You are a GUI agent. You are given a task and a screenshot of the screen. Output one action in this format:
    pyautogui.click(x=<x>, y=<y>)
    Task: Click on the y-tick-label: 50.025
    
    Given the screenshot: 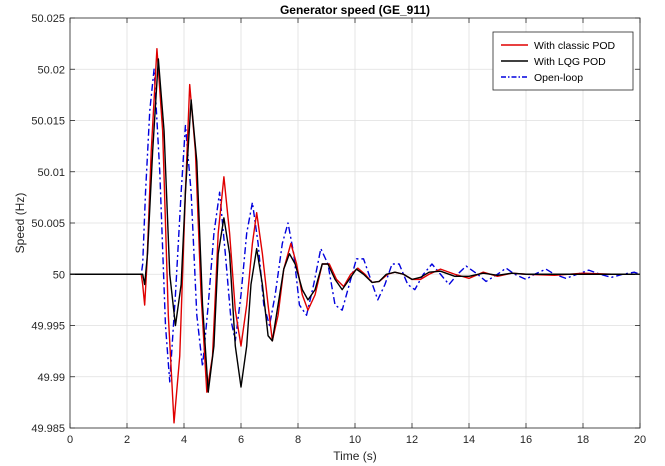 What is the action you would take?
    pyautogui.click(x=48, y=19)
    